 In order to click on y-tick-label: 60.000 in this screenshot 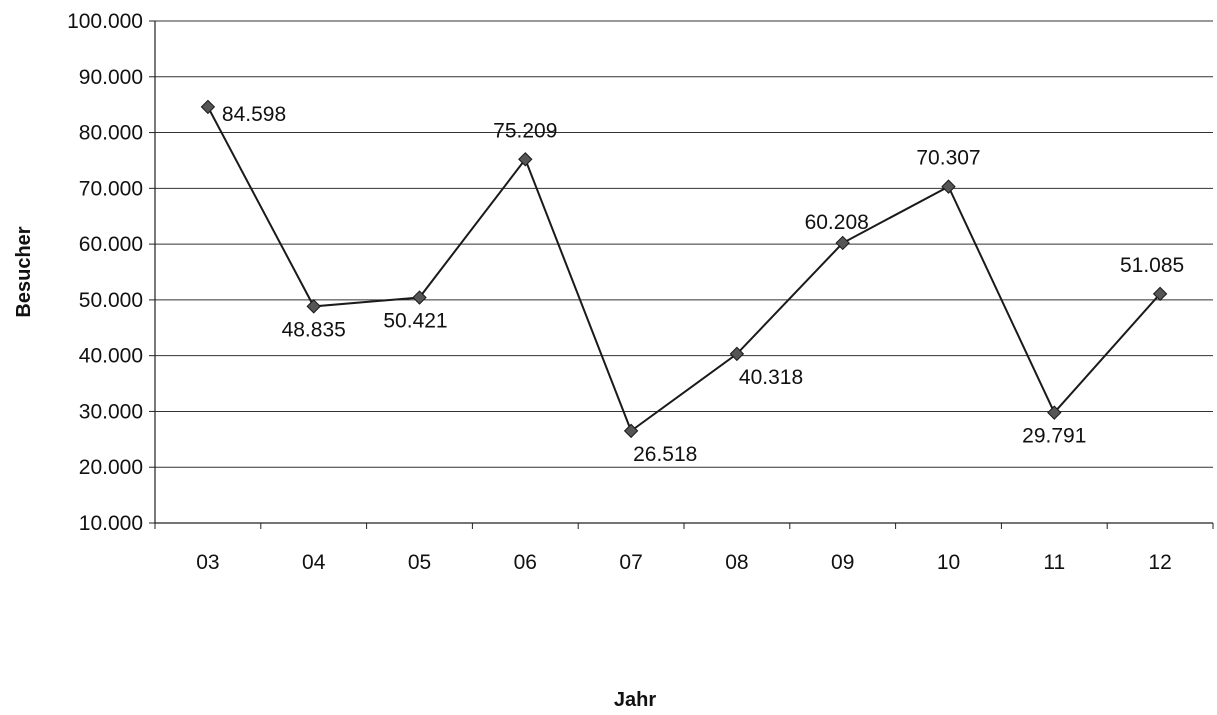, I will do `click(111, 244)`.